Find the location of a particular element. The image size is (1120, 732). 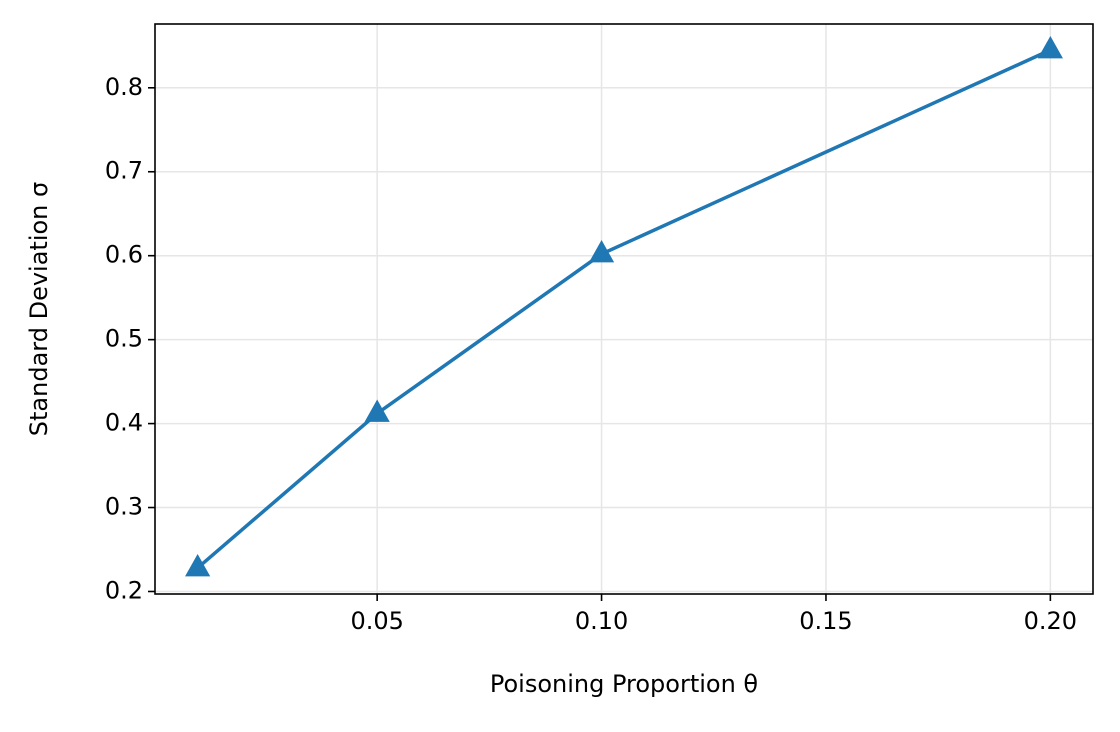

x-tick-label: 0.05 is located at coordinates (376, 621).